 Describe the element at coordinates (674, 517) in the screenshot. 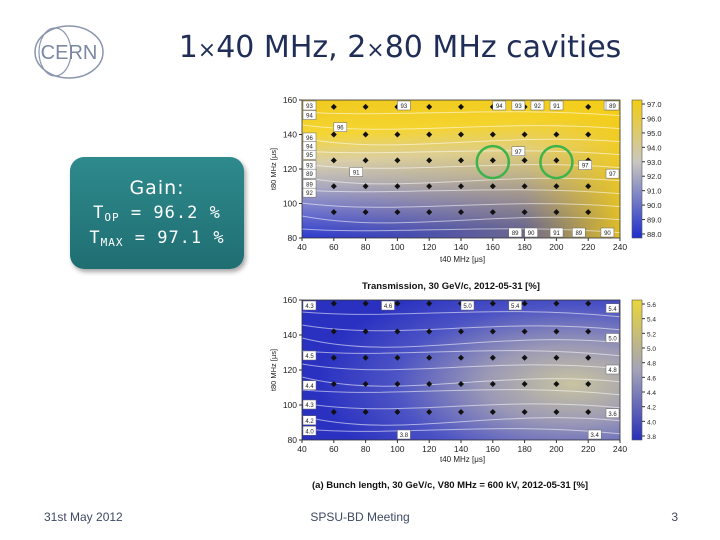

I see `footer-page-number: 3` at that location.